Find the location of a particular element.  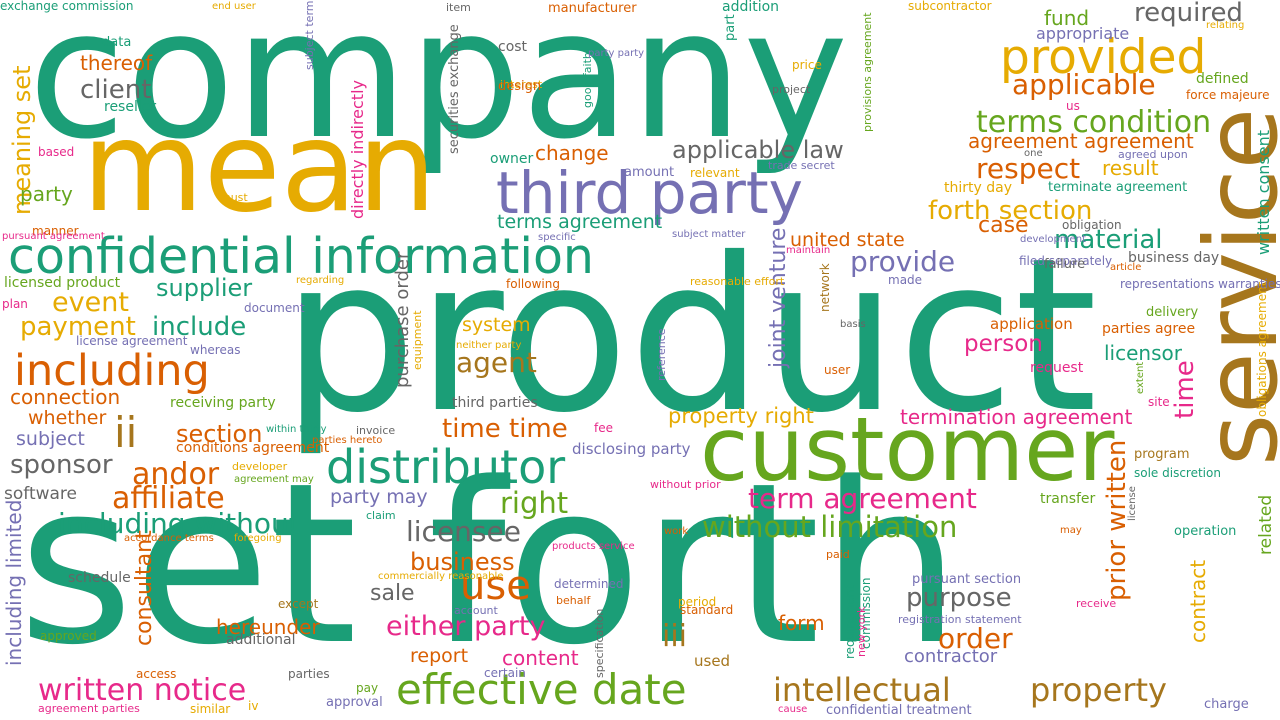

word-mean: mean is located at coordinates (259, 167).